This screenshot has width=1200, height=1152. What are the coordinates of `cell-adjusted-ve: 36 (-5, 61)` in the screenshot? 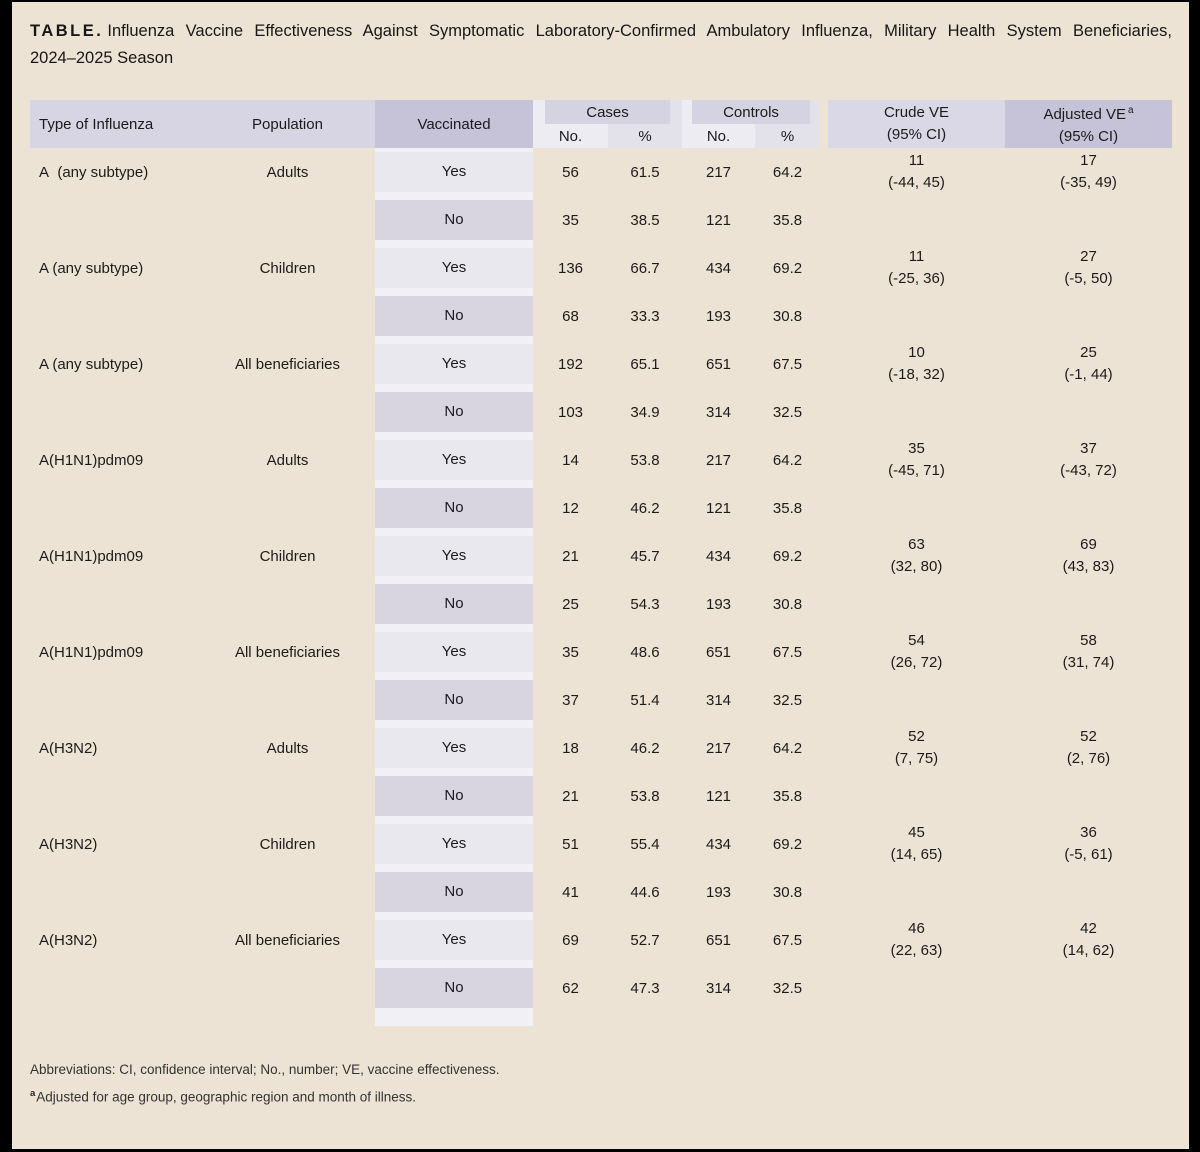 It's located at (1088, 843).